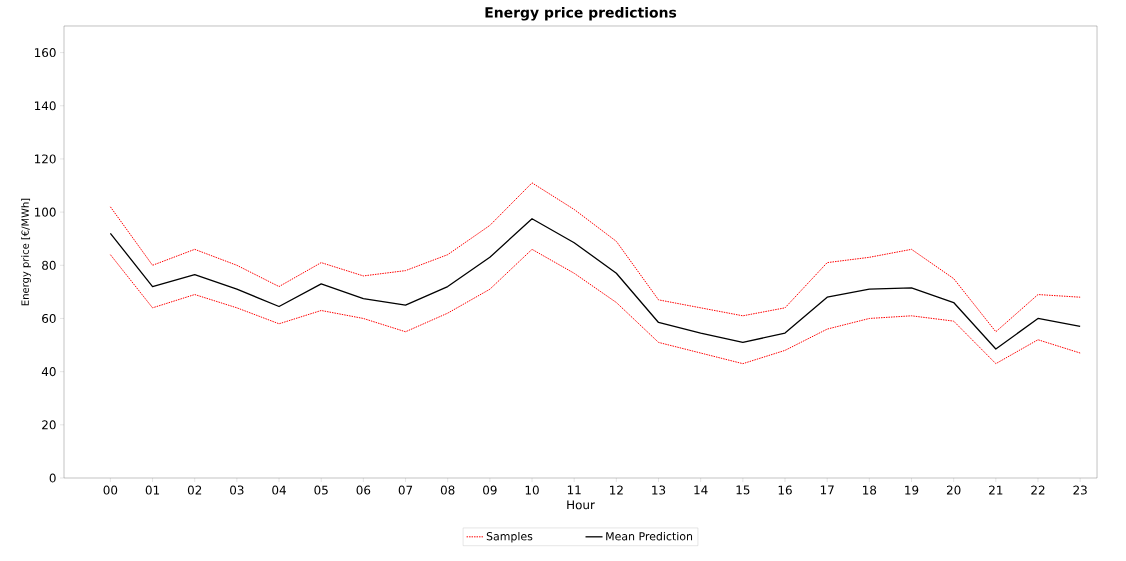  I want to click on x-tick-label: 17, so click(827, 490).